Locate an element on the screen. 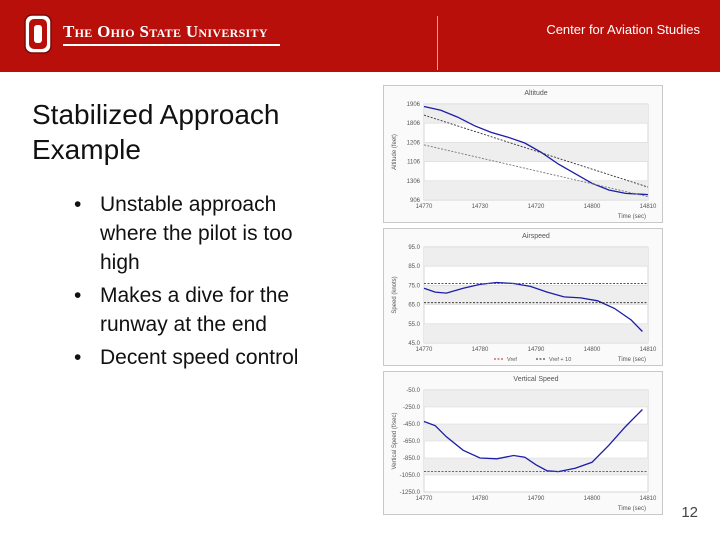 The height and width of the screenshot is (540, 720). y-tick-label: 65.0 is located at coordinates (414, 306).